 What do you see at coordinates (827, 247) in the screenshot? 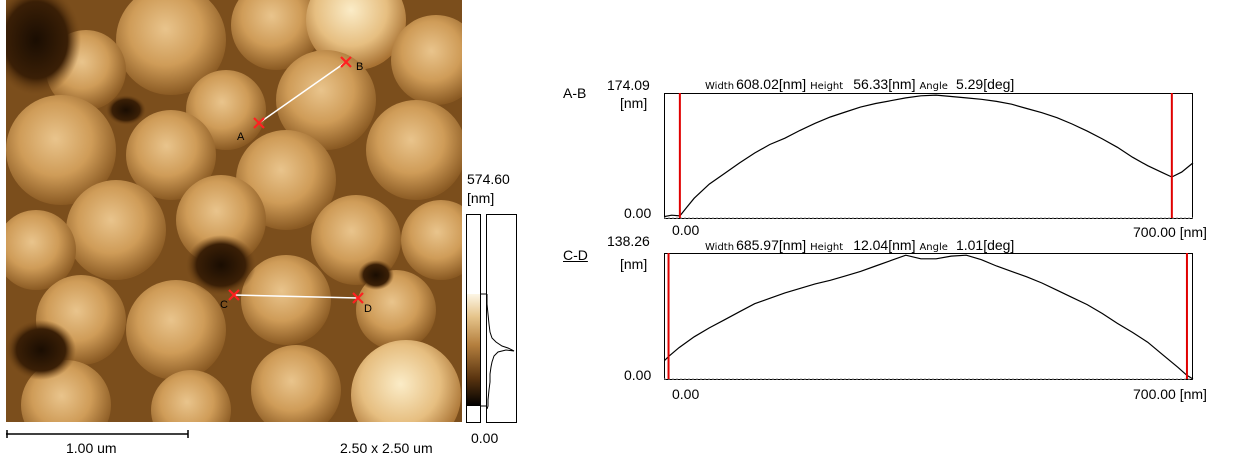
I see `cd-height-label: Height` at bounding box center [827, 247].